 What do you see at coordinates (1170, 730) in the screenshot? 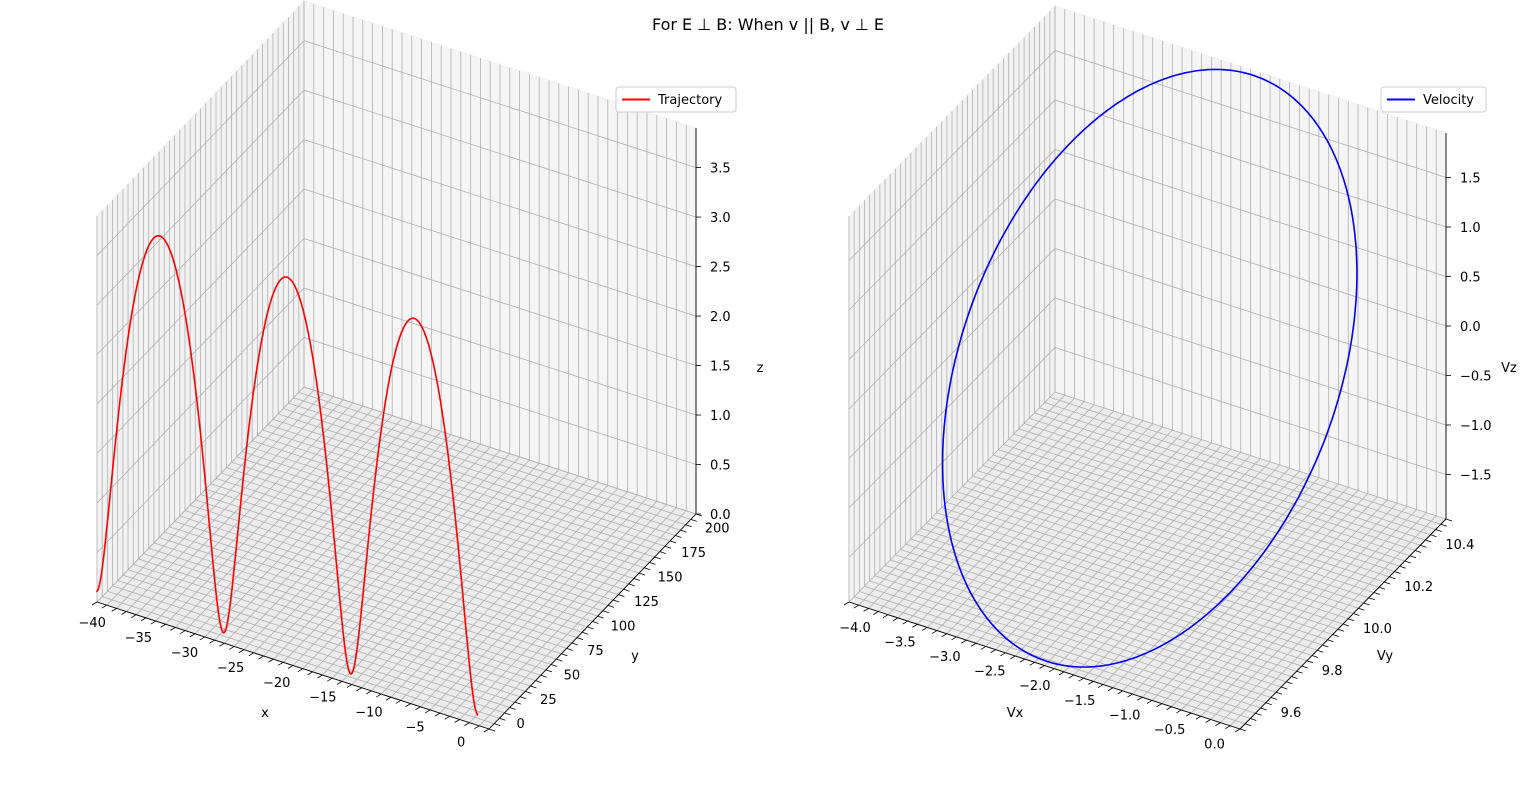
I see `x-tick-label: −0.5` at bounding box center [1170, 730].